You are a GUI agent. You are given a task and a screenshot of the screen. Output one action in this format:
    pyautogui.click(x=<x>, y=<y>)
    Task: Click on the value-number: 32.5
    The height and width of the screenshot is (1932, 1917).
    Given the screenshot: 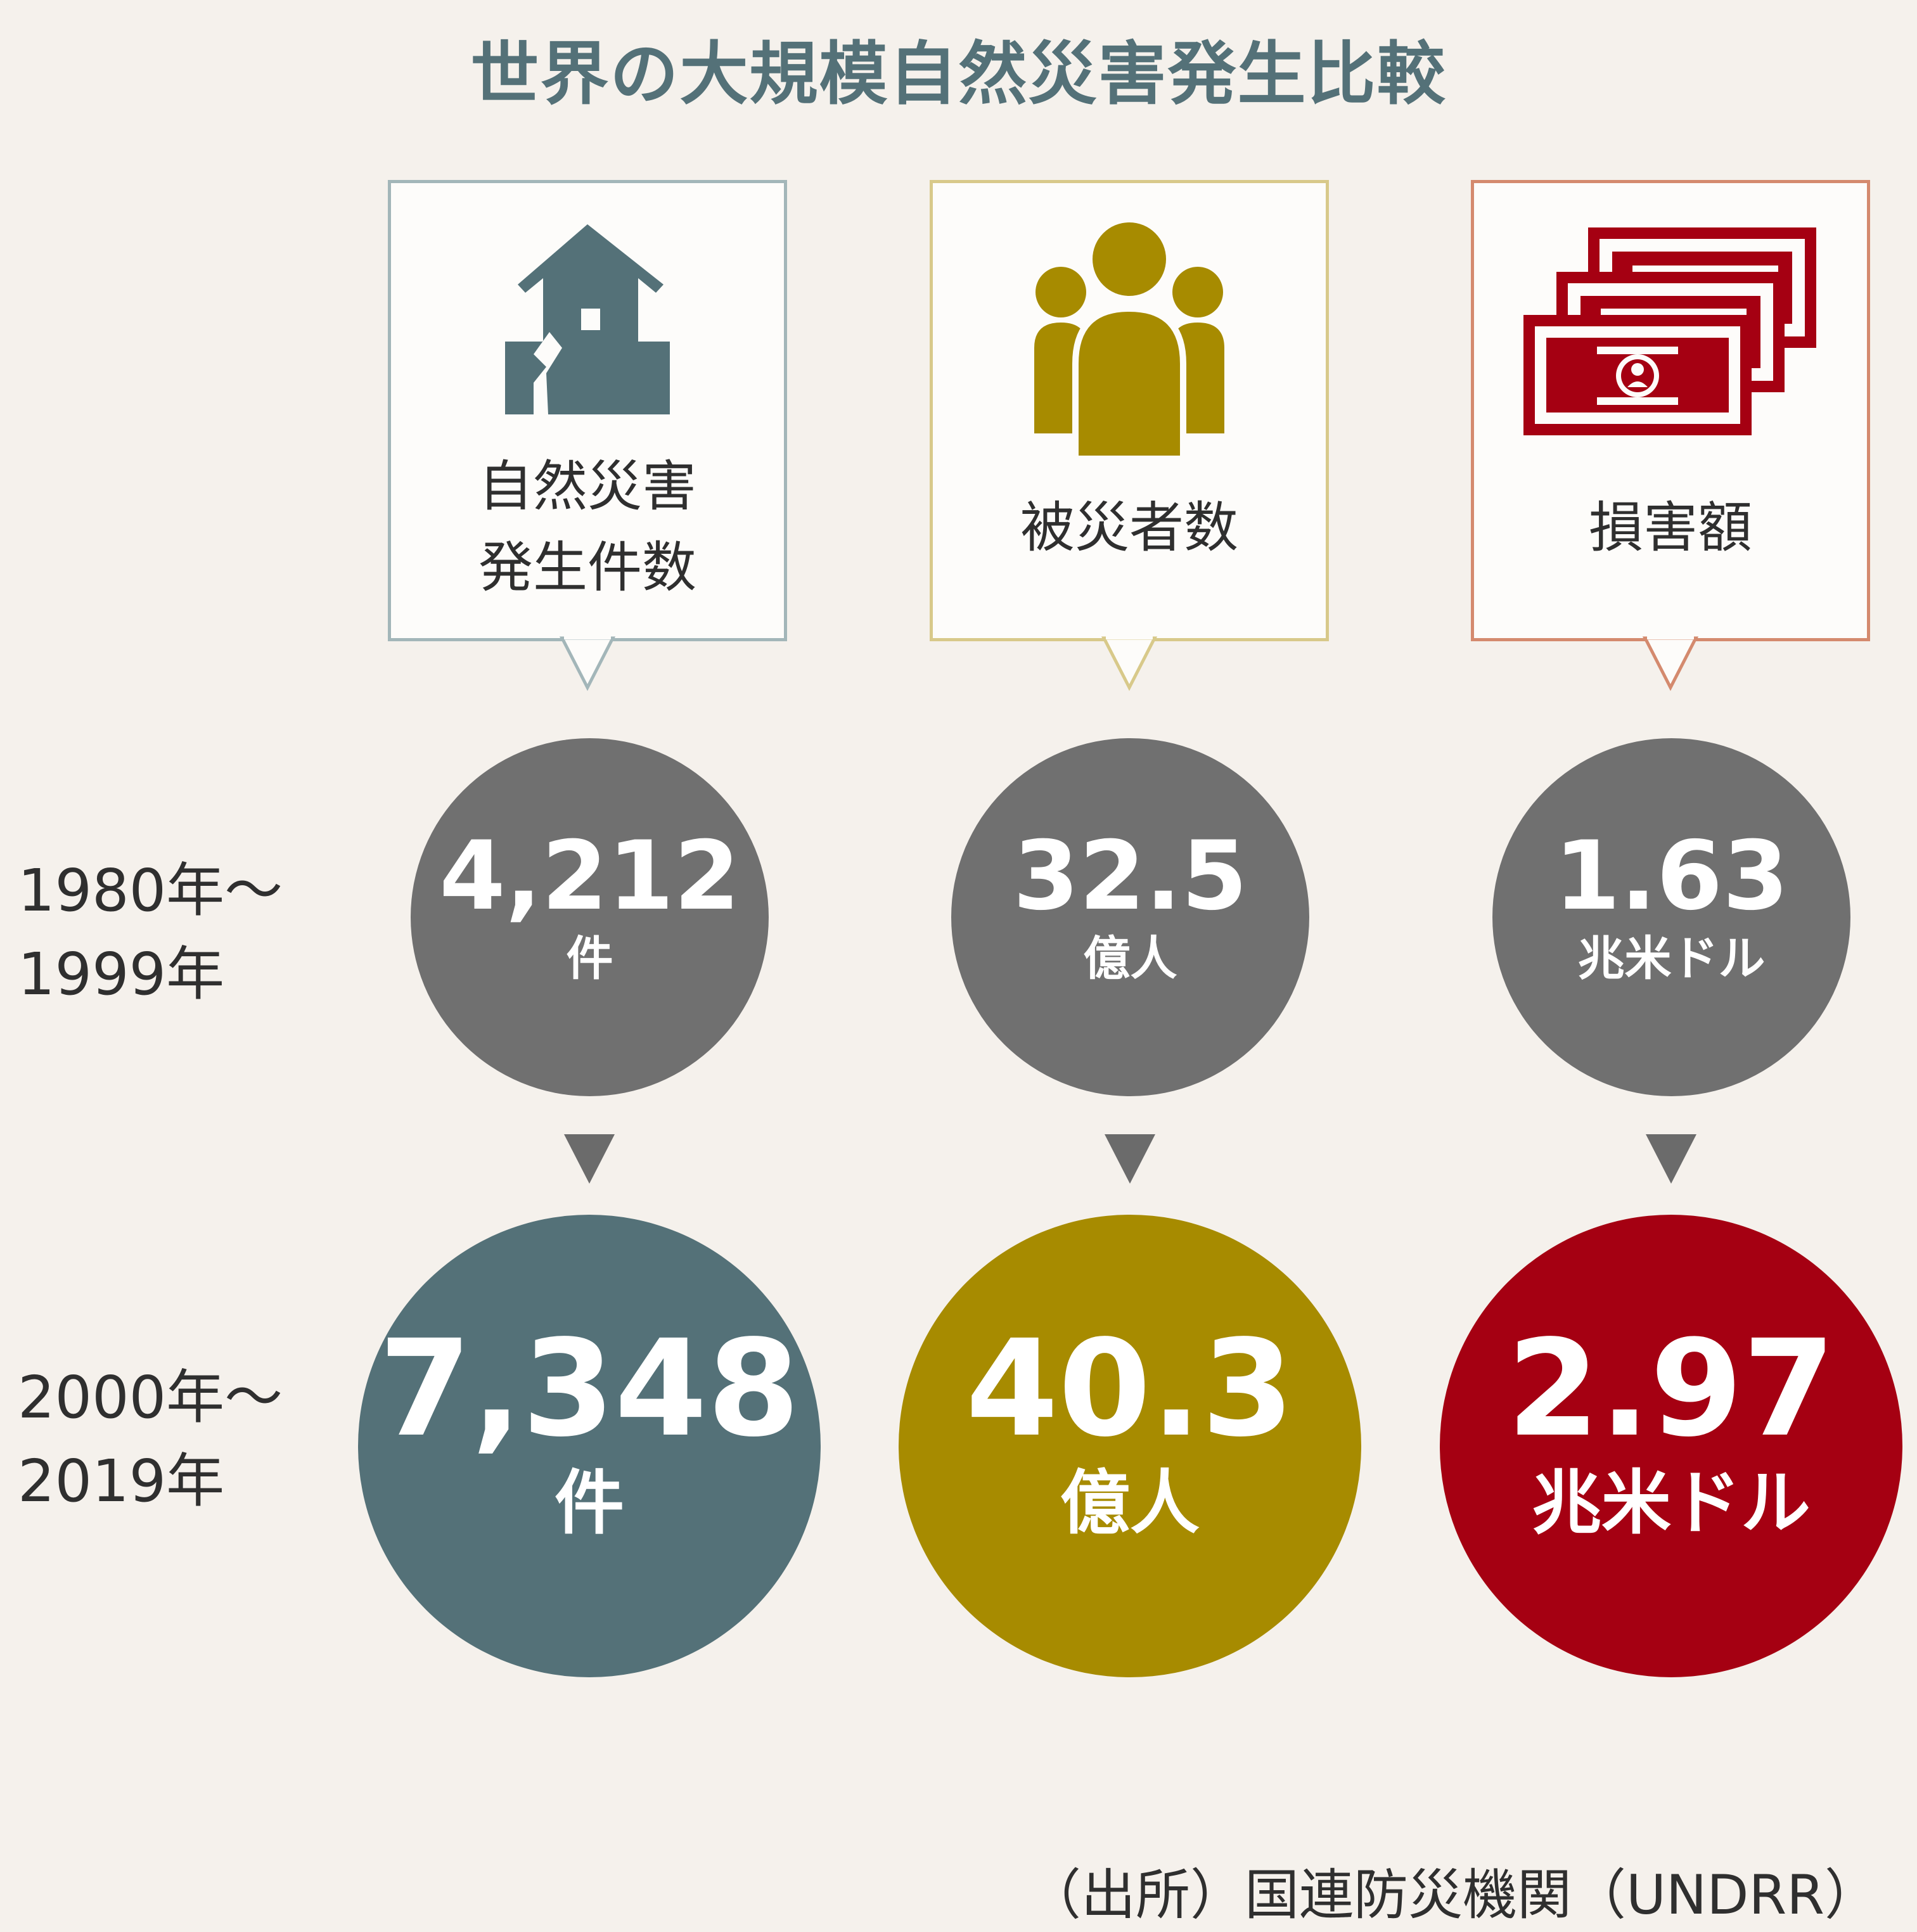 What is the action you would take?
    pyautogui.click(x=1130, y=876)
    